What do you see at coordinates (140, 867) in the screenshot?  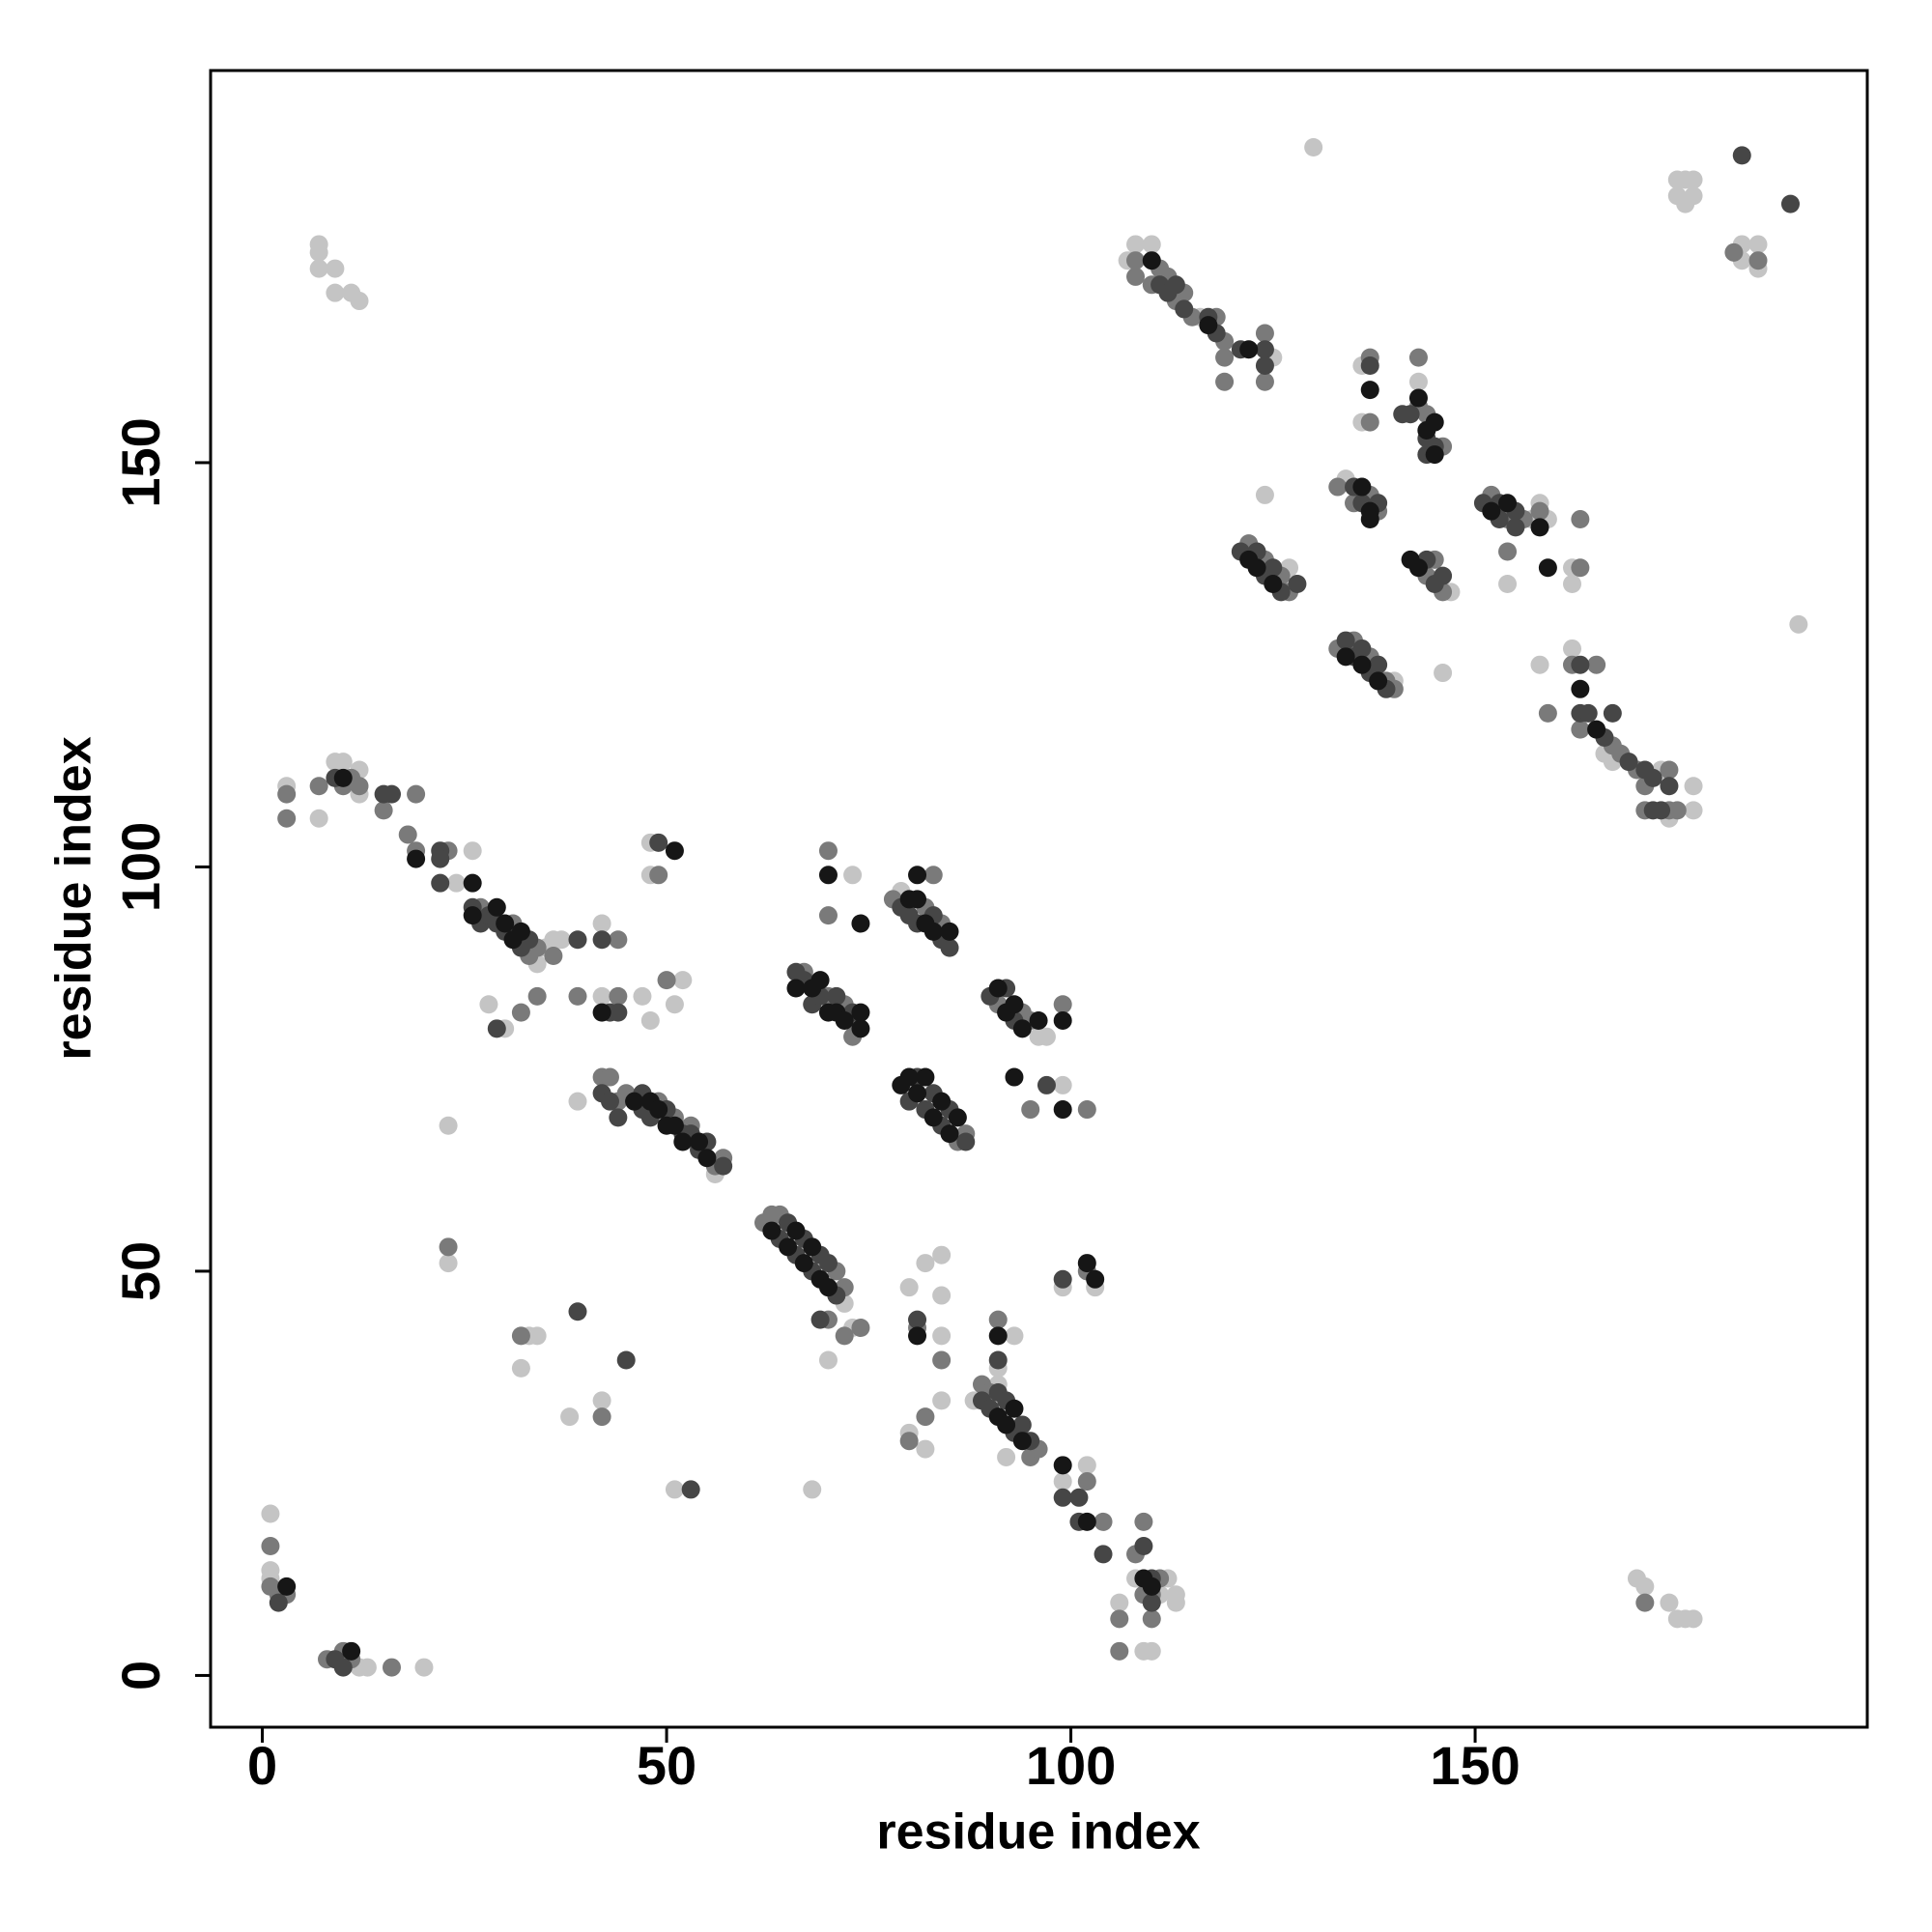 I see `y-tick-label: 100` at bounding box center [140, 867].